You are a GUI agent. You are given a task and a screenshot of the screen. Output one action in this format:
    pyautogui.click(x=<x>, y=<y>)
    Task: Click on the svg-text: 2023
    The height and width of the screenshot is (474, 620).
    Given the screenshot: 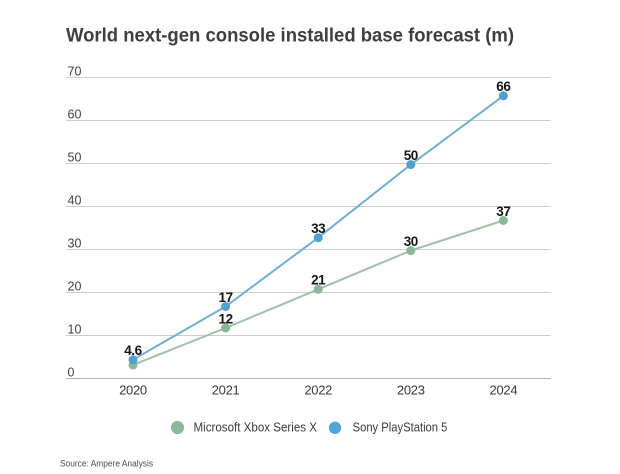 What is the action you would take?
    pyautogui.click(x=411, y=390)
    